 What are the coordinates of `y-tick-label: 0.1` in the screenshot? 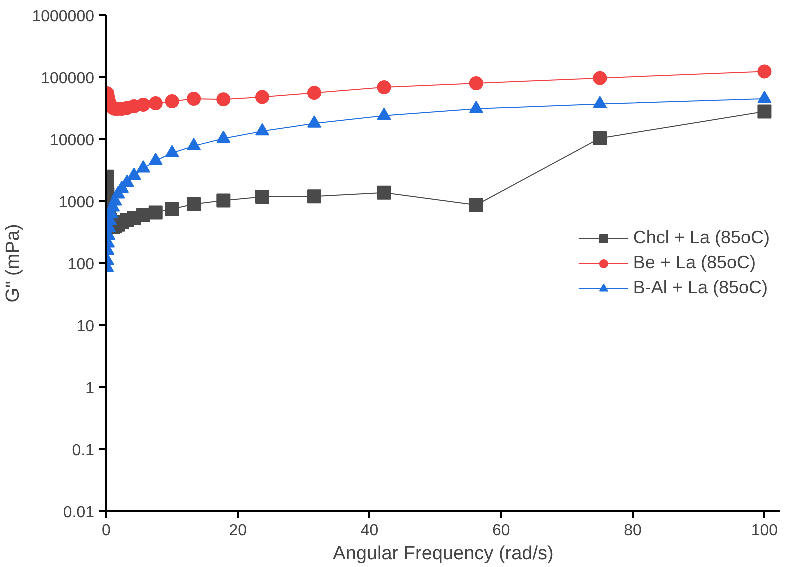 It's located at (83, 451).